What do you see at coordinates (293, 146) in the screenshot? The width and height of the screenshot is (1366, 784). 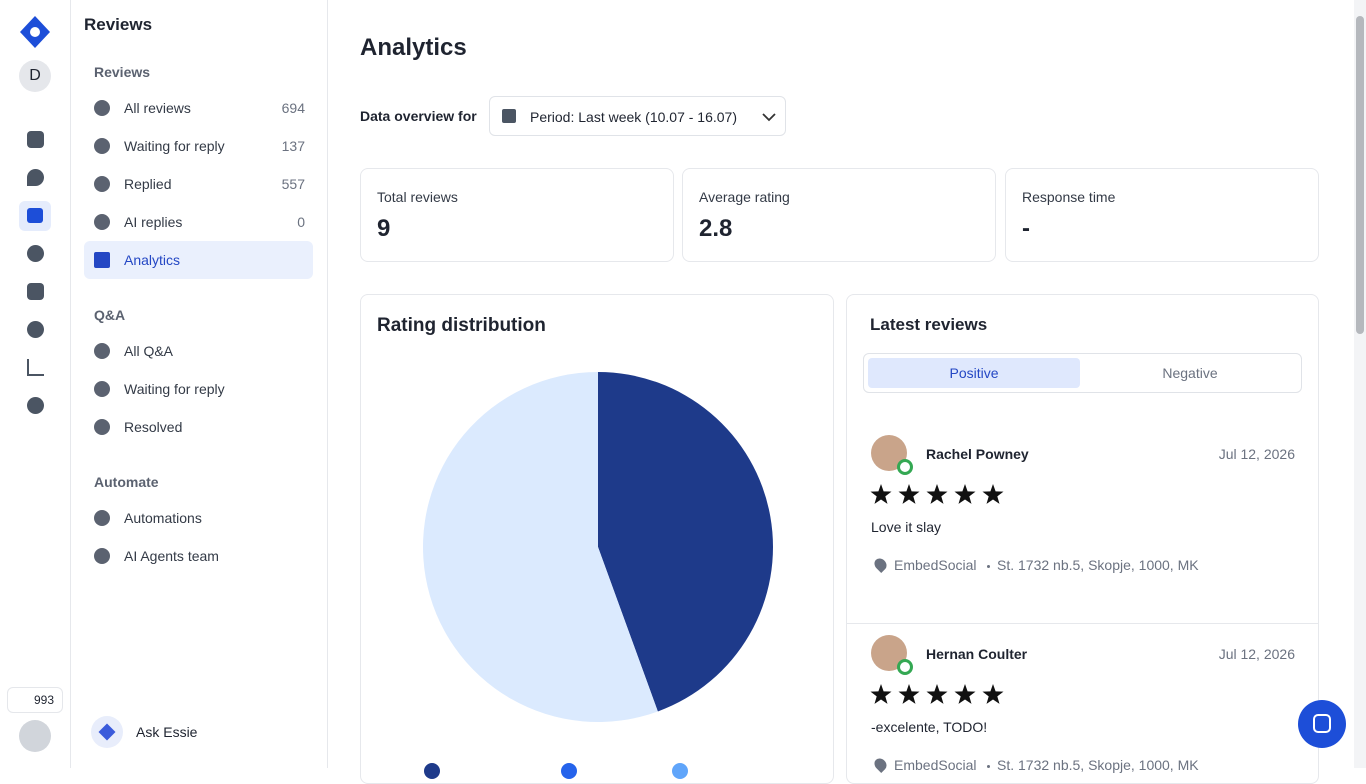 I see `nav-count: 137` at bounding box center [293, 146].